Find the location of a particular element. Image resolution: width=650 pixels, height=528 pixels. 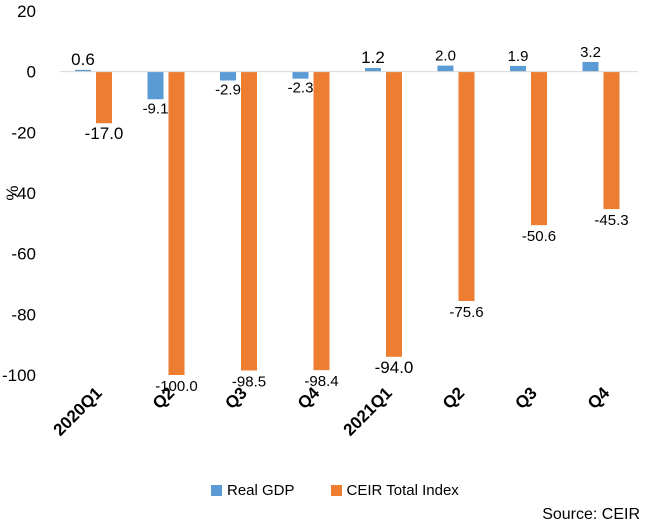

ceir-data-label: -17.0 is located at coordinates (104, 133).